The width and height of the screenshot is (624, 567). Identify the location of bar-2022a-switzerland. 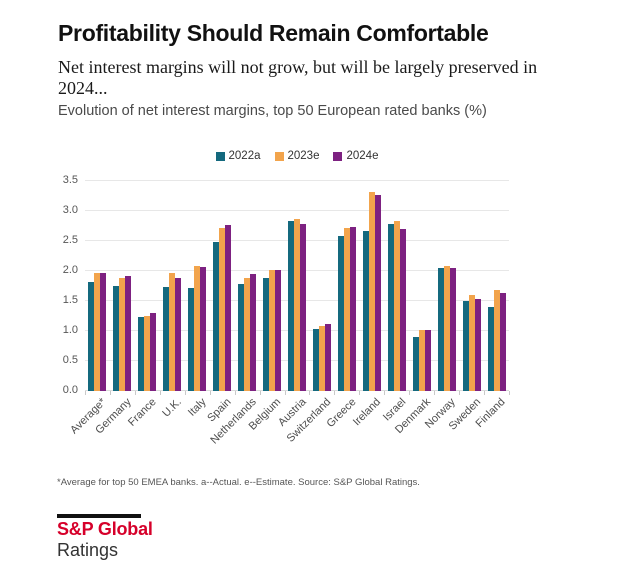
(315, 359).